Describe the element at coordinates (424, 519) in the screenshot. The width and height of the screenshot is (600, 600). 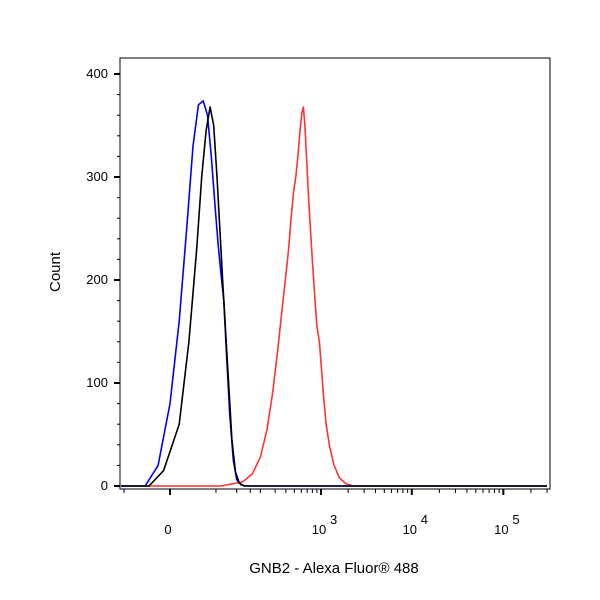
I see `x-tick-exponent: 4` at that location.